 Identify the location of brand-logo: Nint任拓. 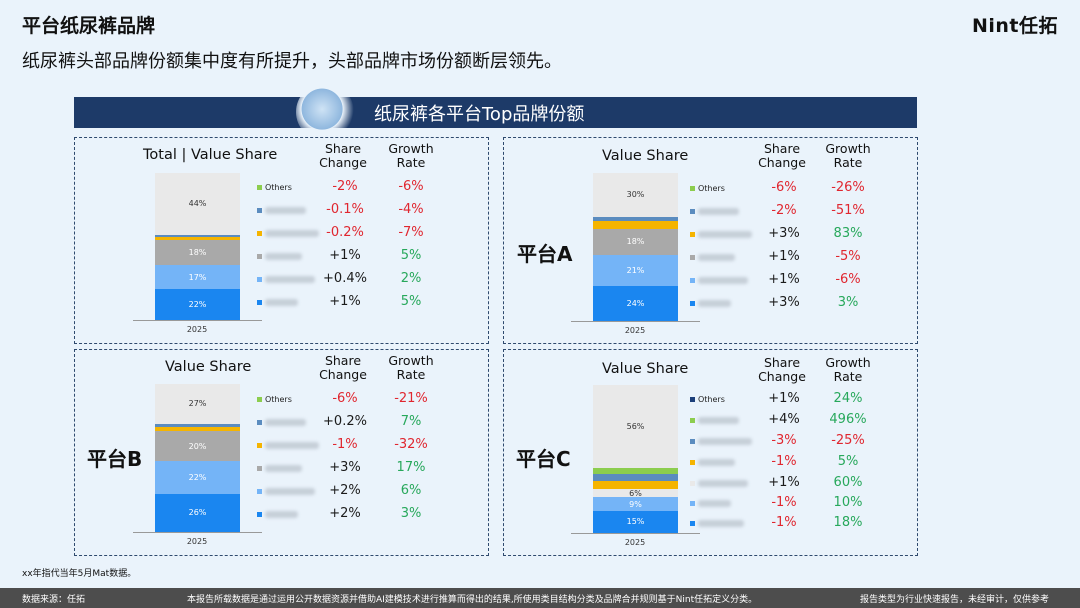
(1014, 26).